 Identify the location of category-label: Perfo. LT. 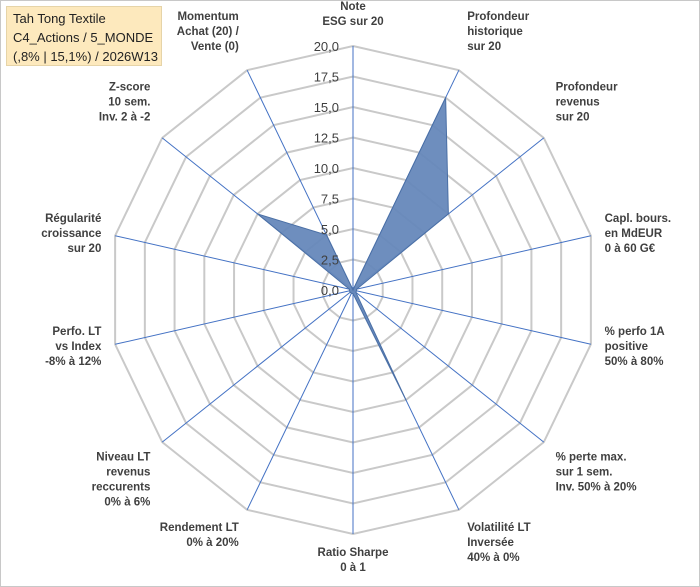
(76, 332).